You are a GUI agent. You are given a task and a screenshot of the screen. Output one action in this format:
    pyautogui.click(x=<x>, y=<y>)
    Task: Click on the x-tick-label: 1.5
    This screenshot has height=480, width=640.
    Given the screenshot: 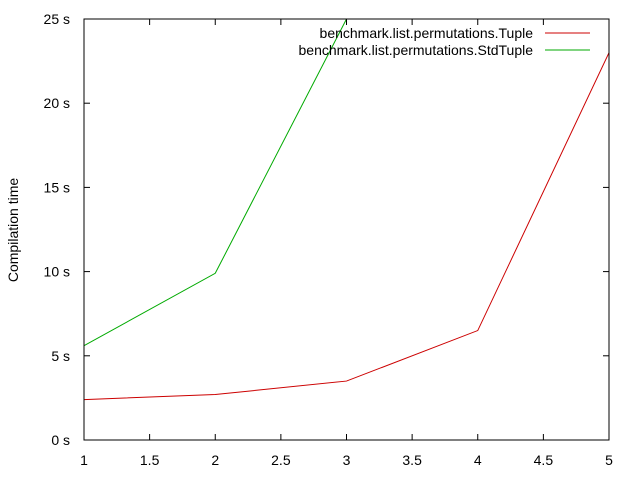 What is the action you would take?
    pyautogui.click(x=150, y=460)
    